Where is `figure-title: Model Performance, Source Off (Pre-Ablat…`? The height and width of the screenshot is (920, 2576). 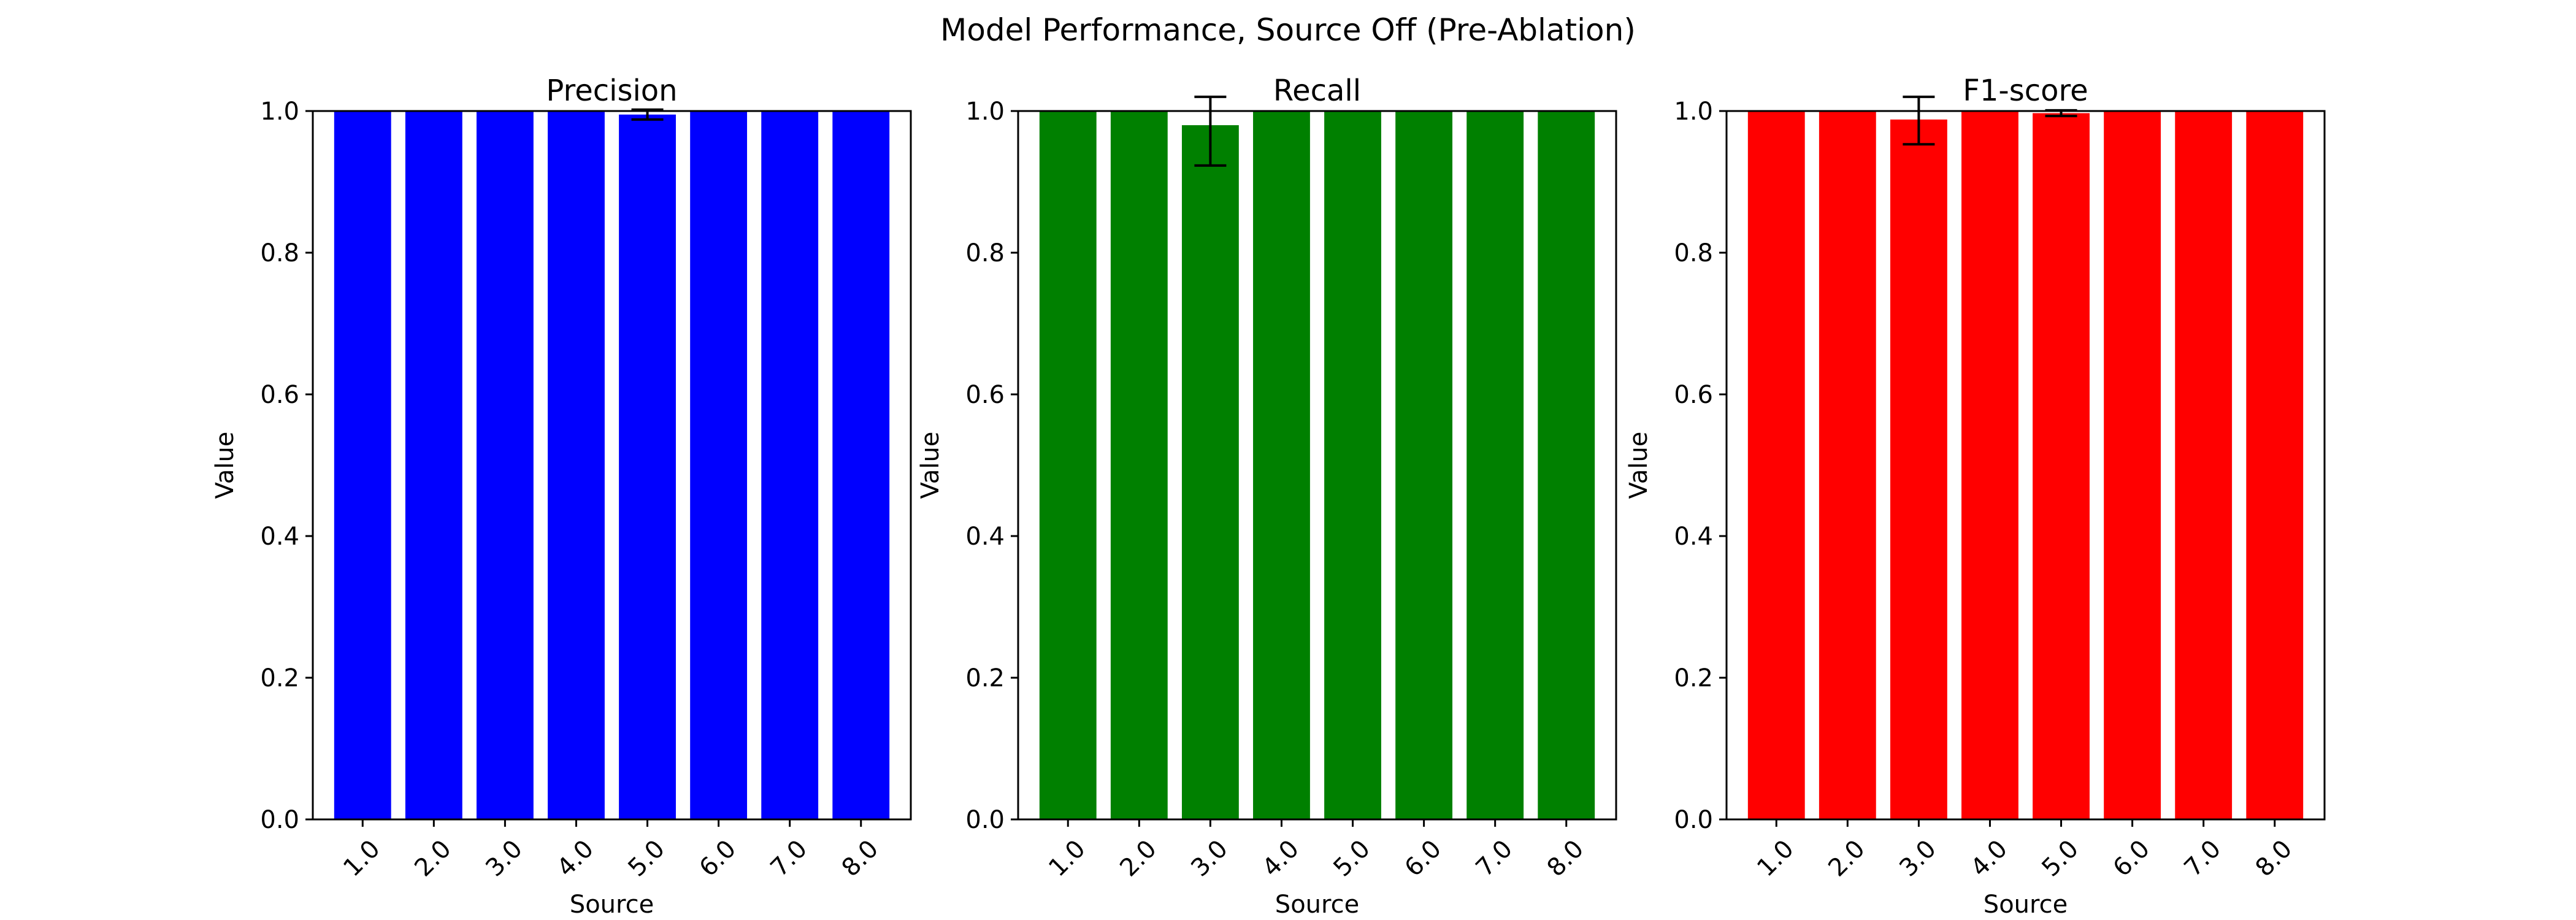 figure-title: Model Performance, Source Off (Pre-Ablat… is located at coordinates (1288, 30).